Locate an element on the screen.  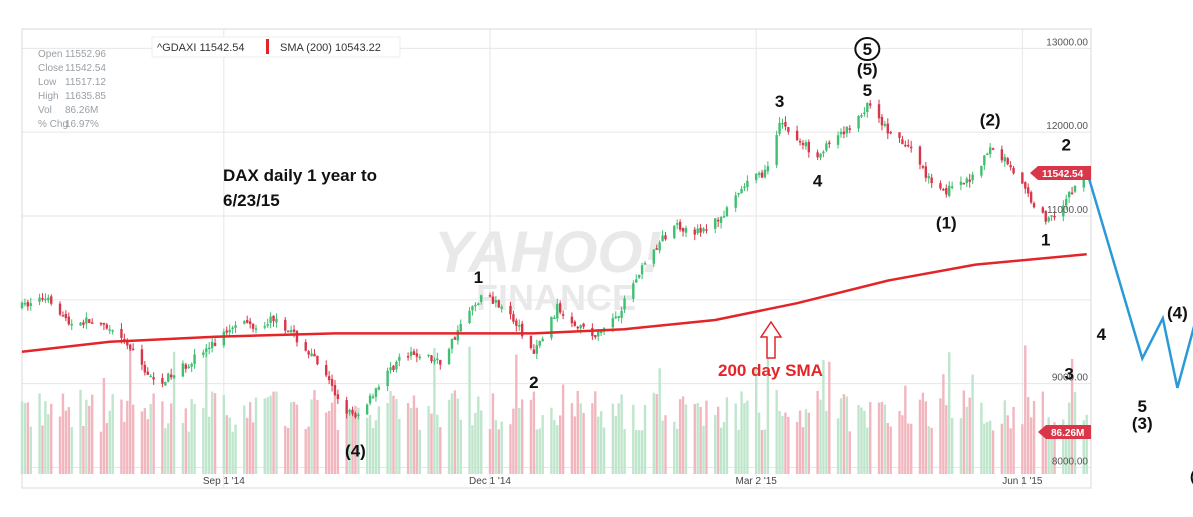
info-label-open: Open is located at coordinates (50, 54).